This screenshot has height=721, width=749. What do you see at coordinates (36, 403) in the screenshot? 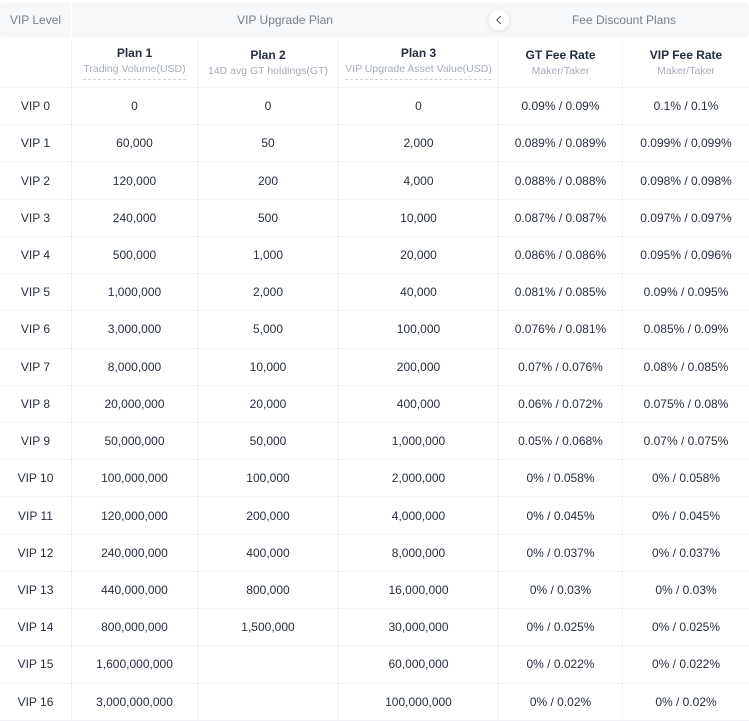
I see `vip-level-cell: VIP 8` at bounding box center [36, 403].